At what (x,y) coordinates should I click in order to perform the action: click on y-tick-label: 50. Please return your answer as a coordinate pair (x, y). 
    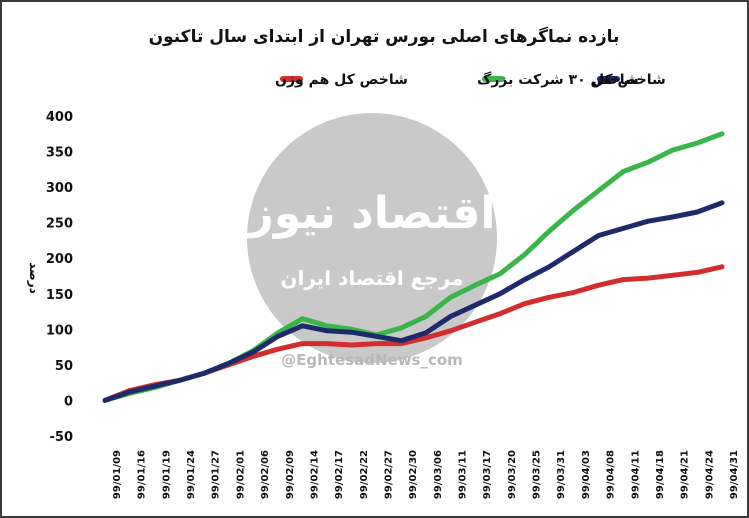
    Looking at the image, I should click on (64, 366).